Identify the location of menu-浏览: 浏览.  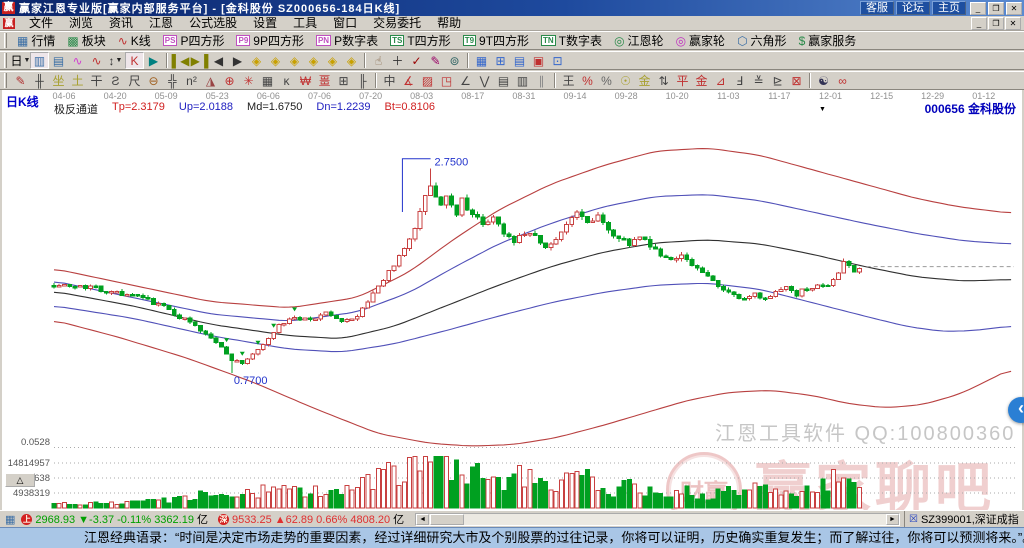
(81, 23).